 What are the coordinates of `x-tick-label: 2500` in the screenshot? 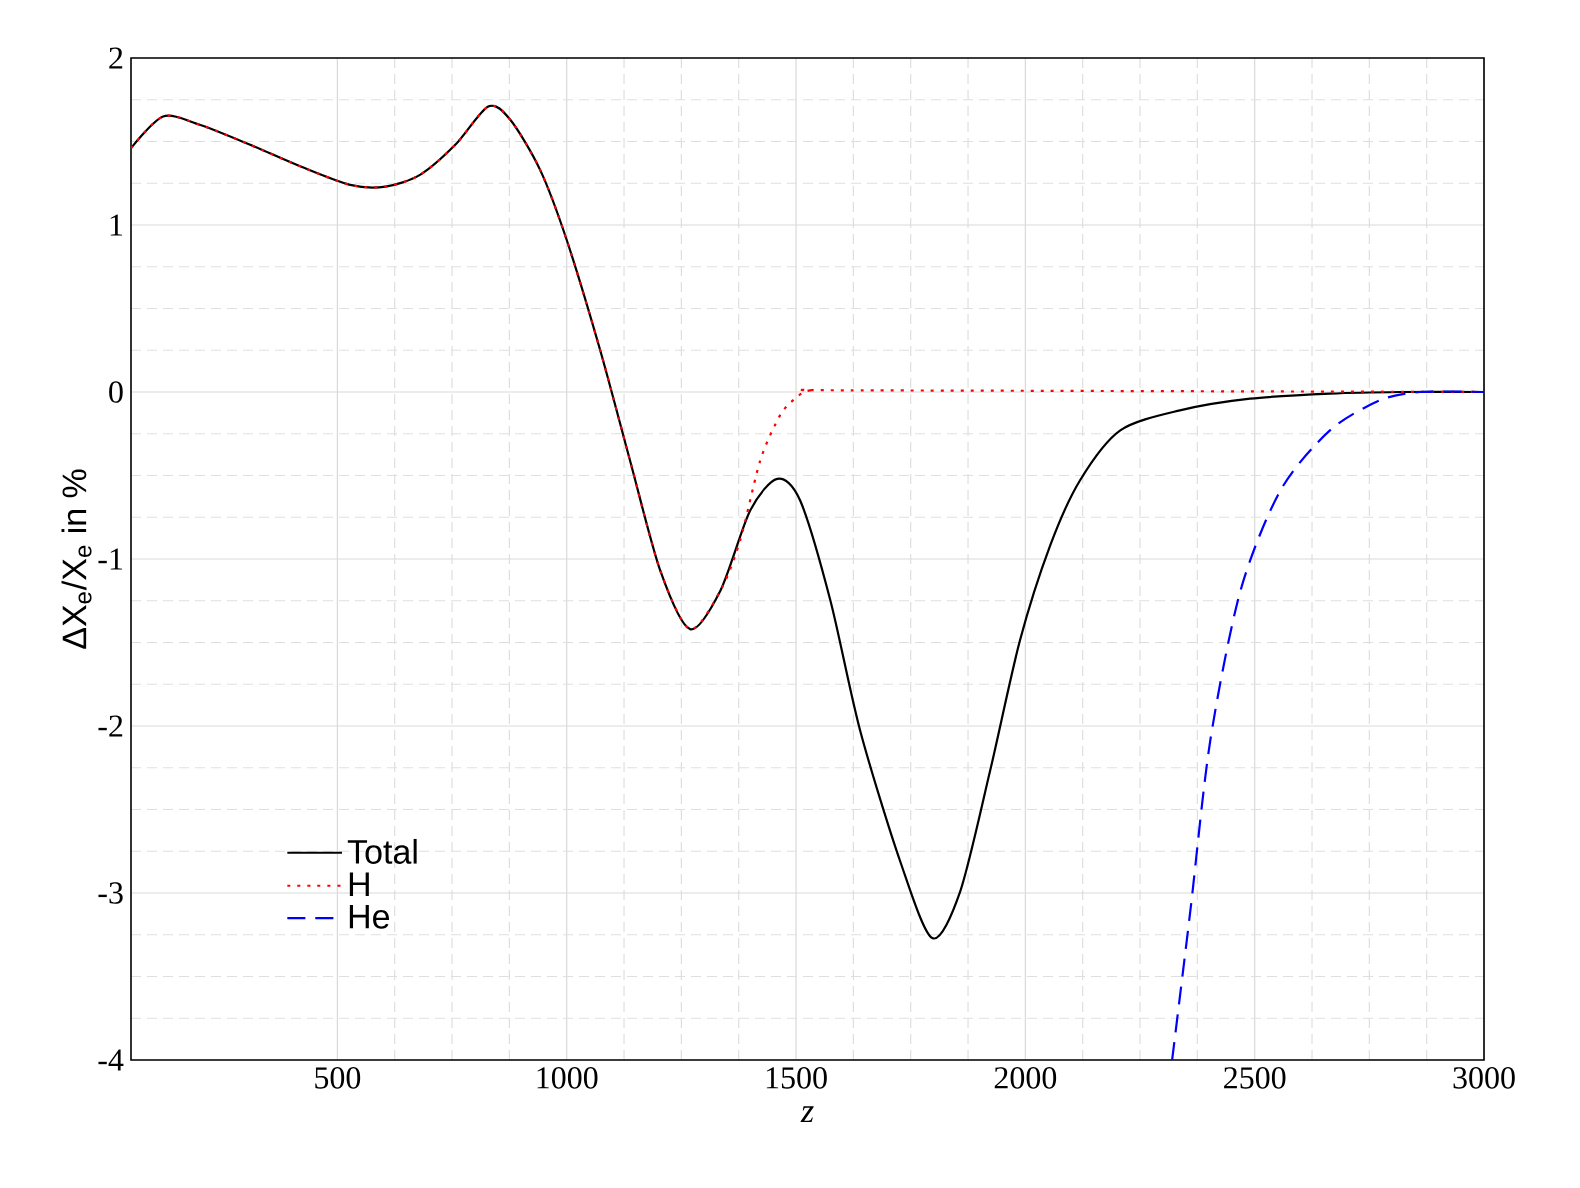 It's located at (1255, 1078).